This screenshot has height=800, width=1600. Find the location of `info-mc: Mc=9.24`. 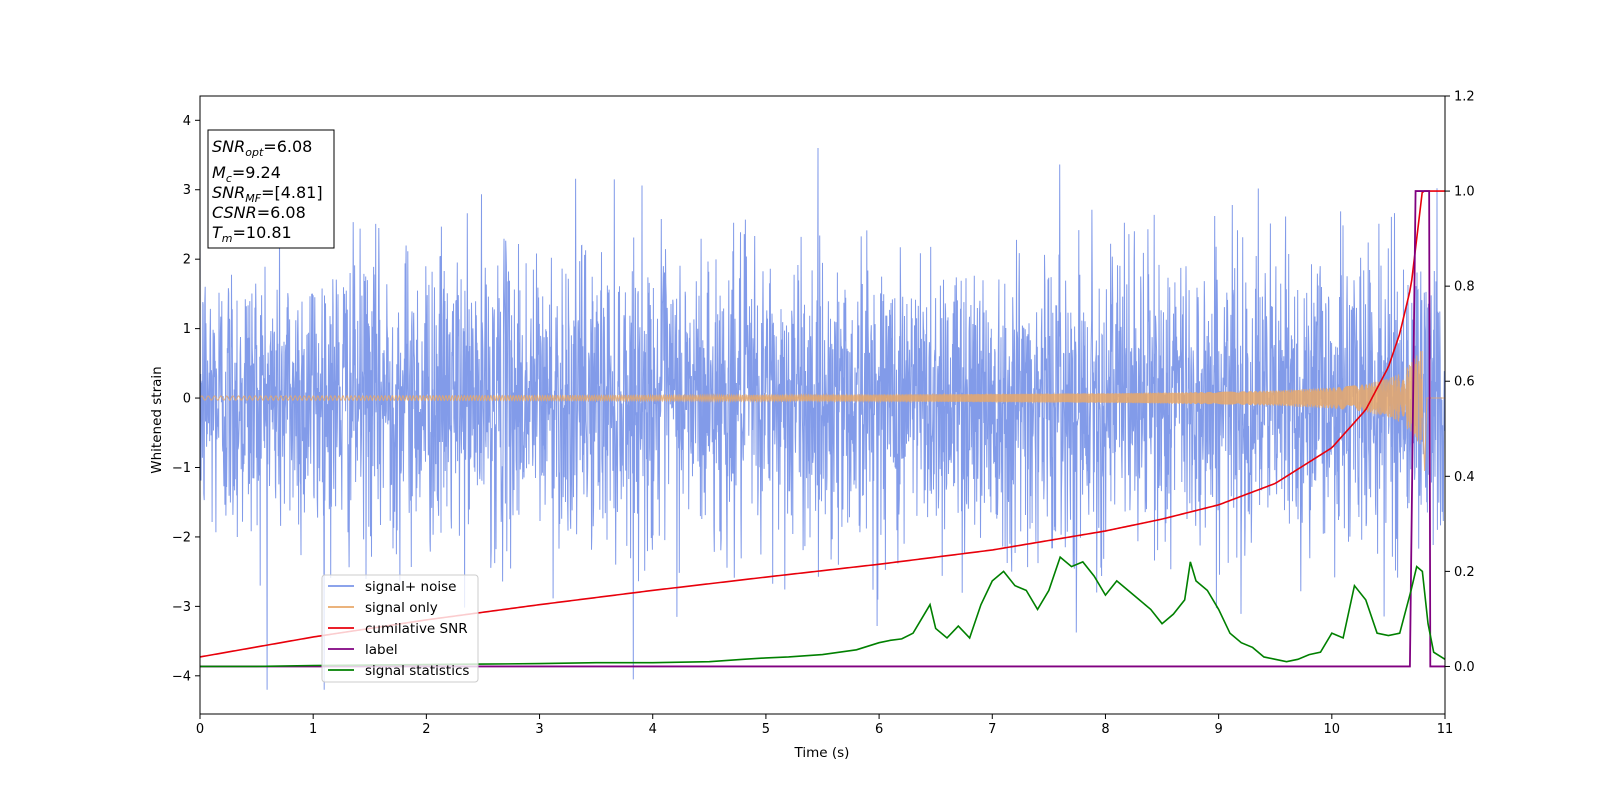

info-mc: Mc=9.24 is located at coordinates (246, 174).